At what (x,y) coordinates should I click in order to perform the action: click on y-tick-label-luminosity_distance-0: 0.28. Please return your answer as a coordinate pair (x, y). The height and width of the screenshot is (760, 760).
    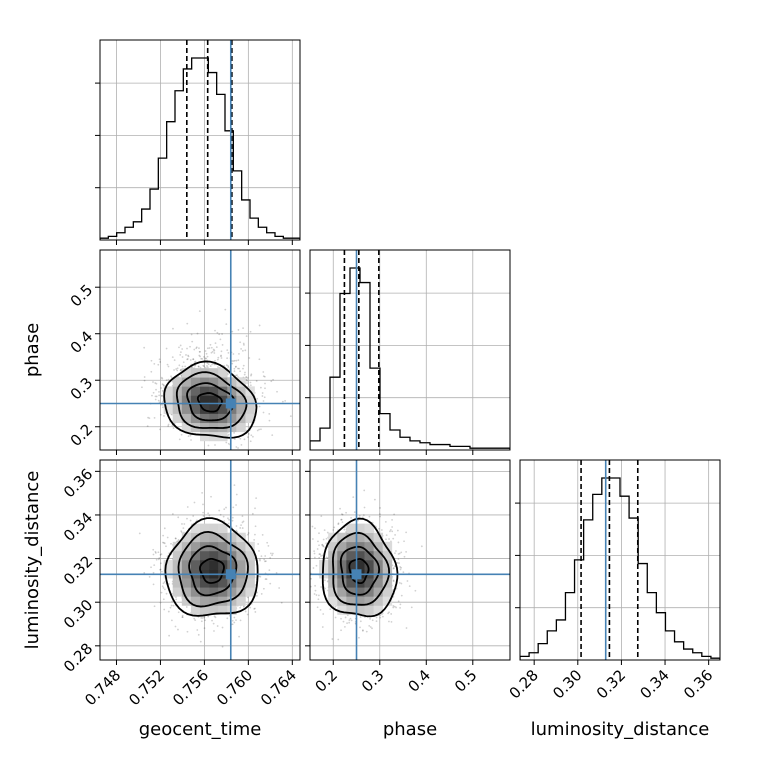
    Looking at the image, I should click on (78, 657).